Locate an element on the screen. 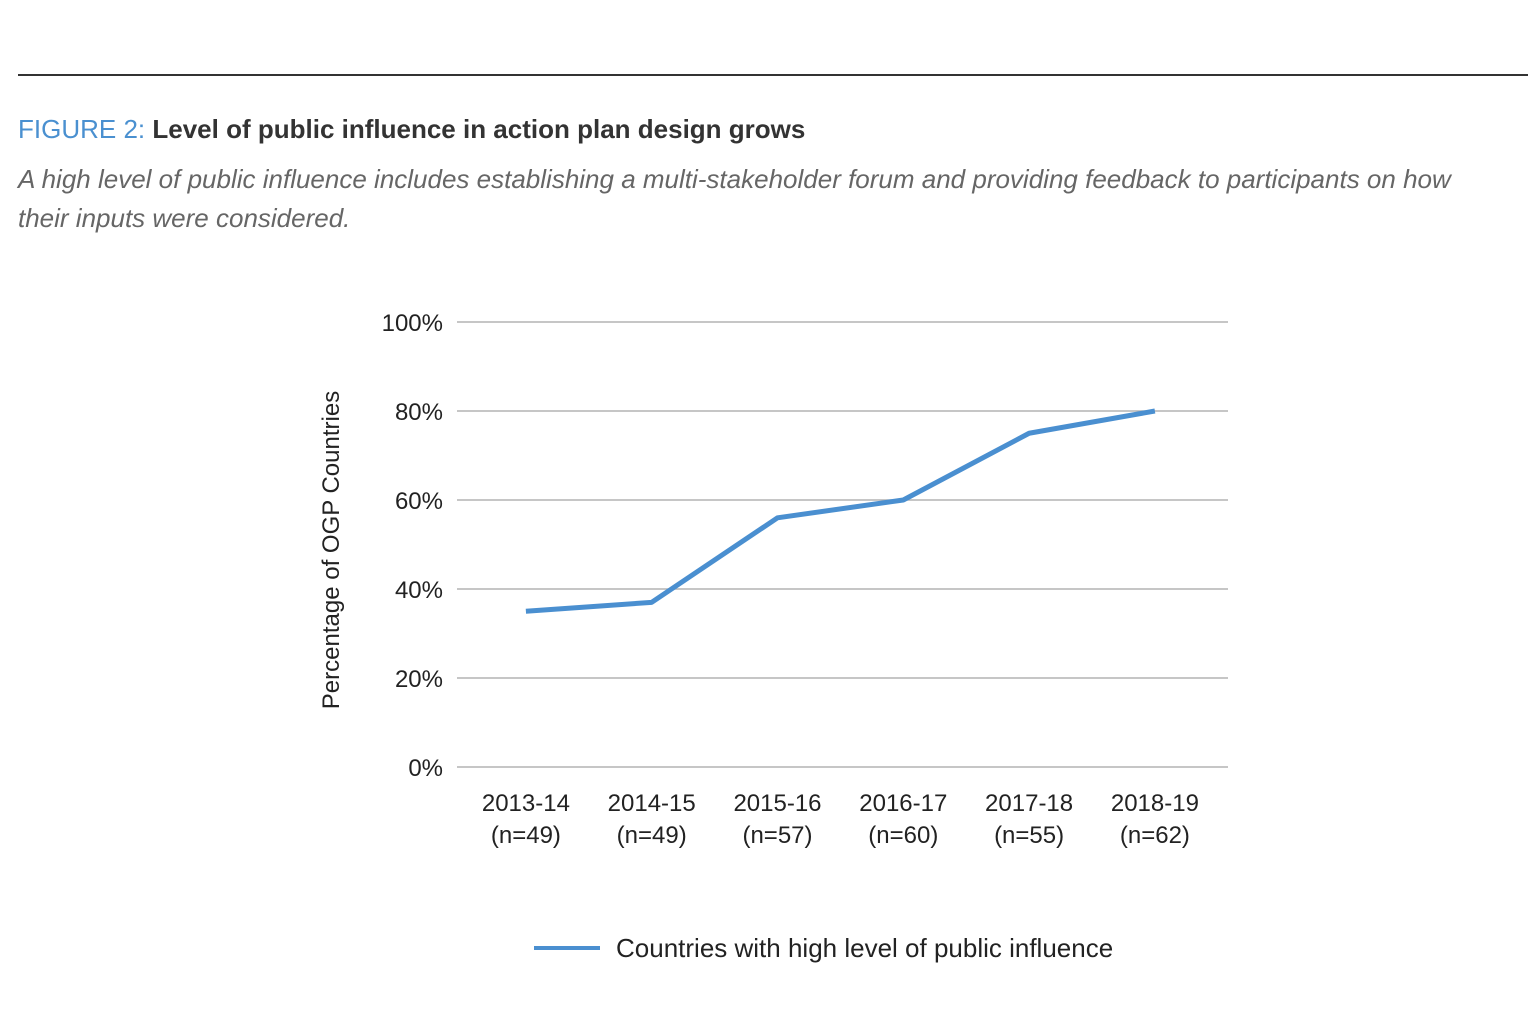 Image resolution: width=1536 pixels, height=1031 pixels. figure-label: FIGURE 2: is located at coordinates (82, 129).